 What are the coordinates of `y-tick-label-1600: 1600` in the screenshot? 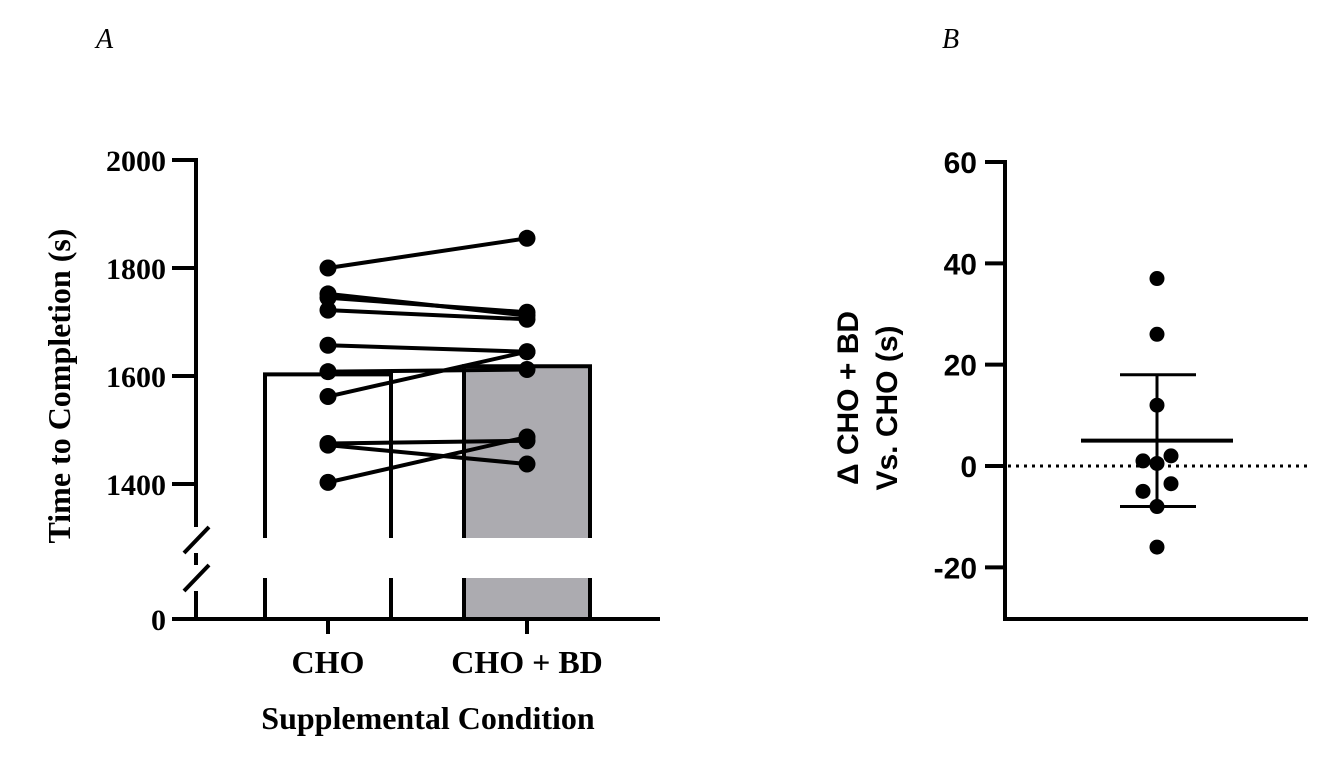 It's located at (136, 377).